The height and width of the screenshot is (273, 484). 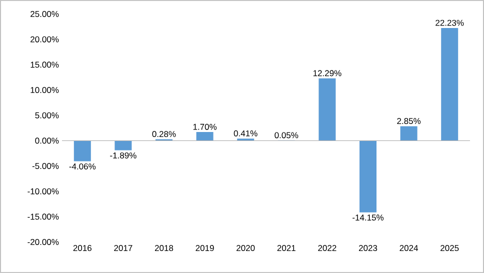 What do you see at coordinates (368, 248) in the screenshot?
I see `x-tick-label: 2023` at bounding box center [368, 248].